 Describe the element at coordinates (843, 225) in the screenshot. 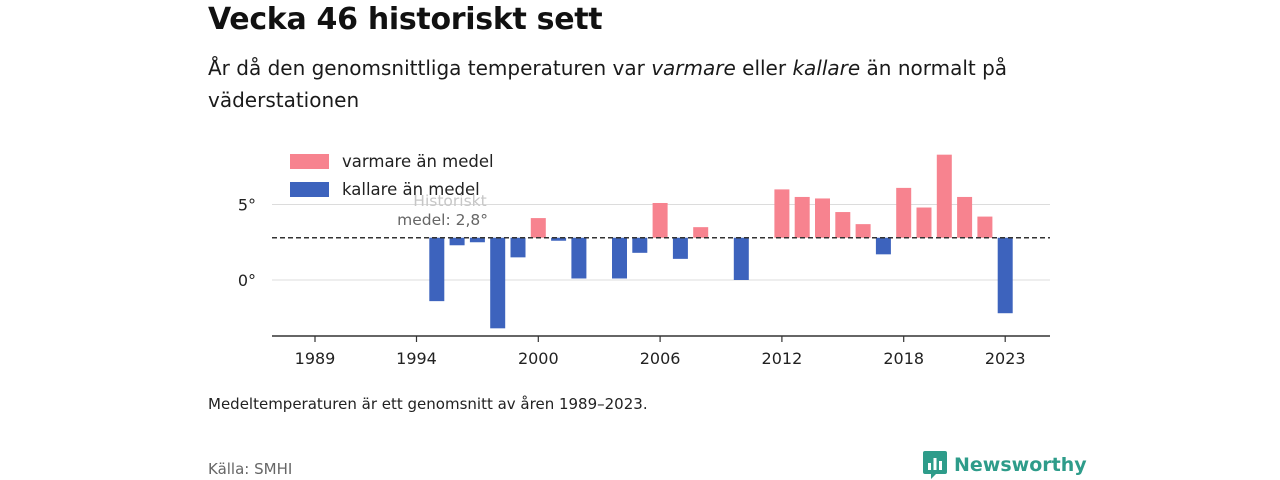

I see `bar-2015` at that location.